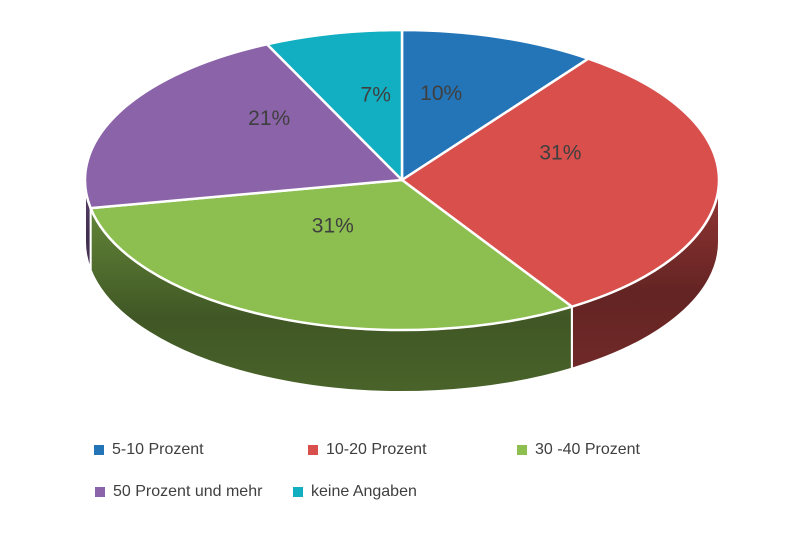 This screenshot has height=534, width=800. I want to click on slice-value-label: 10%, so click(441, 93).